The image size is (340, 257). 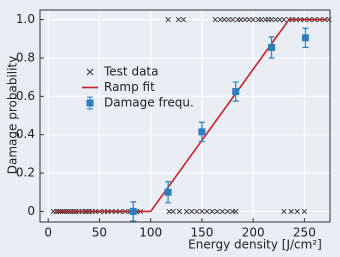 What do you see at coordinates (25, 173) in the screenshot?
I see `y-tick-label: 0.2` at bounding box center [25, 173].